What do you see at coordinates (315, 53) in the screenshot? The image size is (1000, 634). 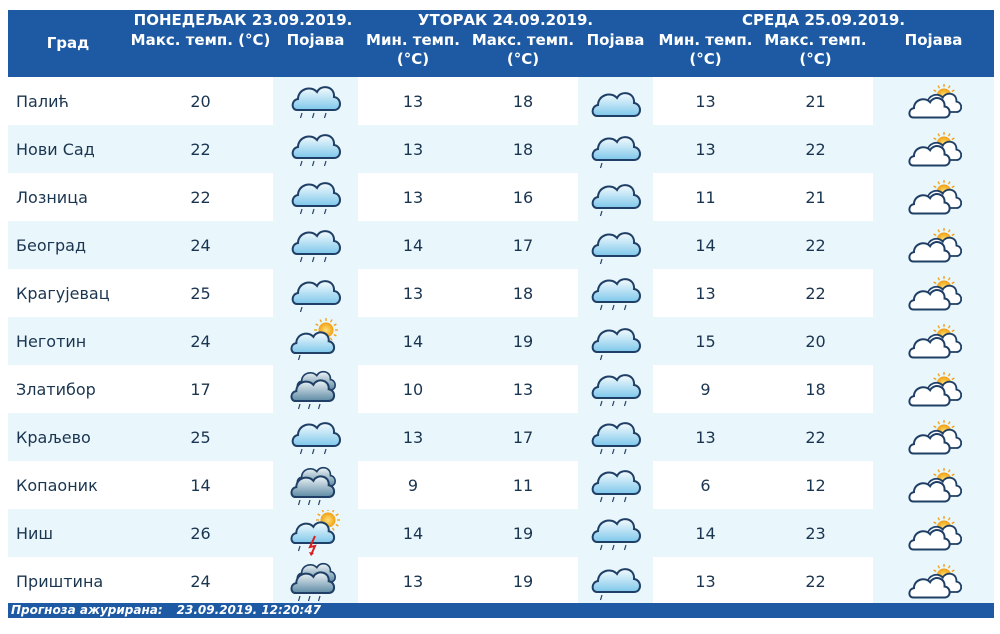 I see `col-header-phen-1: Појава` at bounding box center [315, 53].